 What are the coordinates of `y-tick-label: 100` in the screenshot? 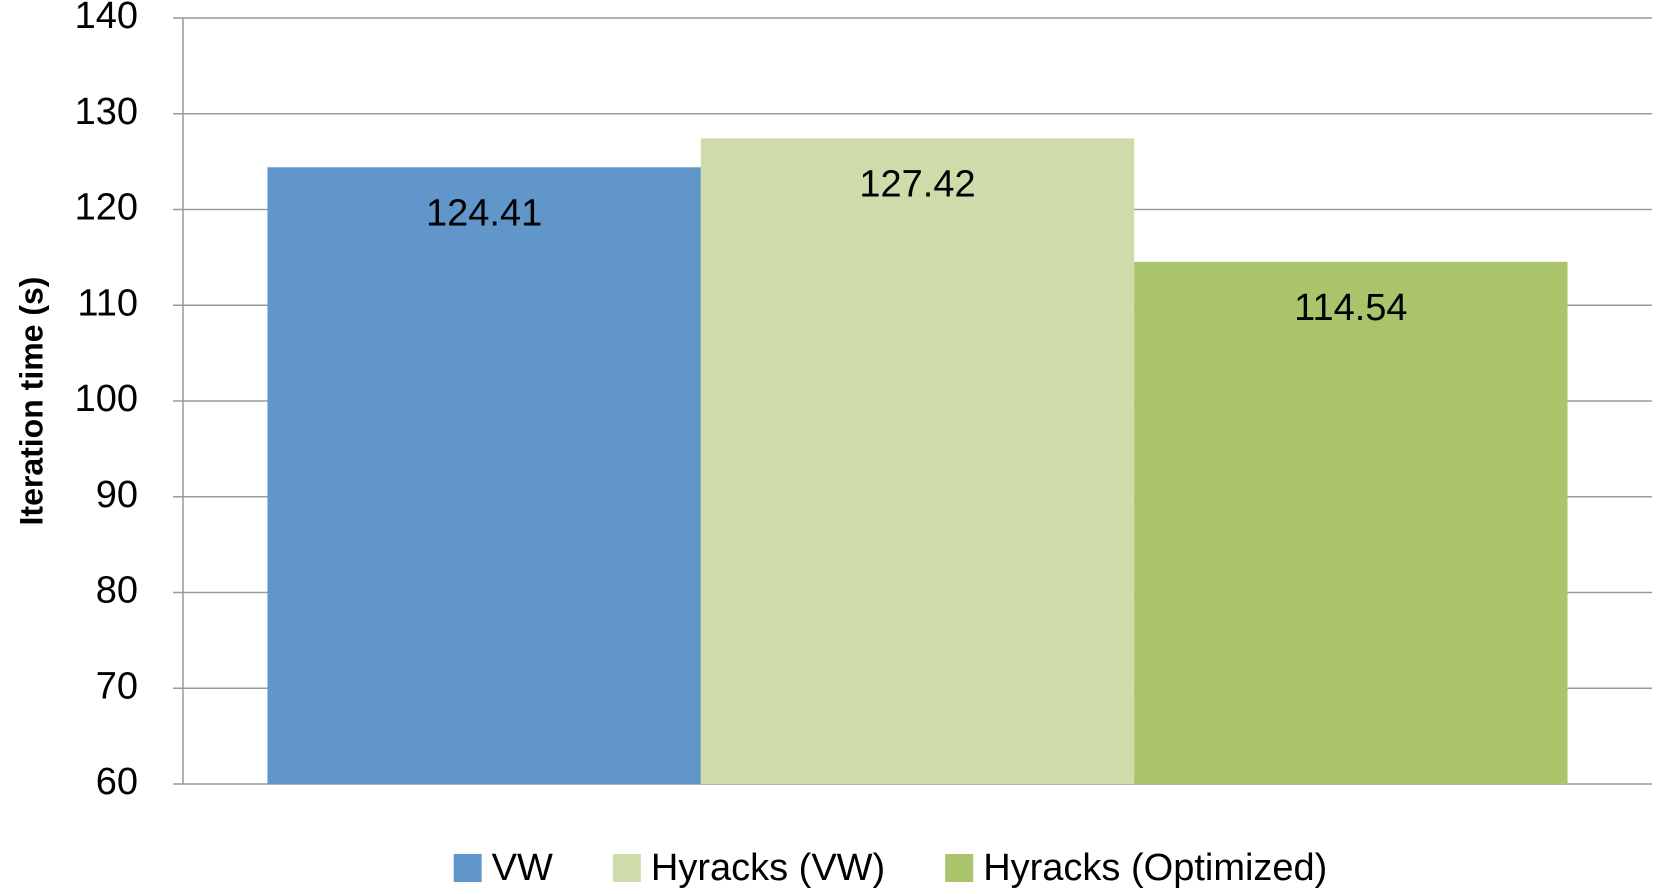 It's located at (106, 399).